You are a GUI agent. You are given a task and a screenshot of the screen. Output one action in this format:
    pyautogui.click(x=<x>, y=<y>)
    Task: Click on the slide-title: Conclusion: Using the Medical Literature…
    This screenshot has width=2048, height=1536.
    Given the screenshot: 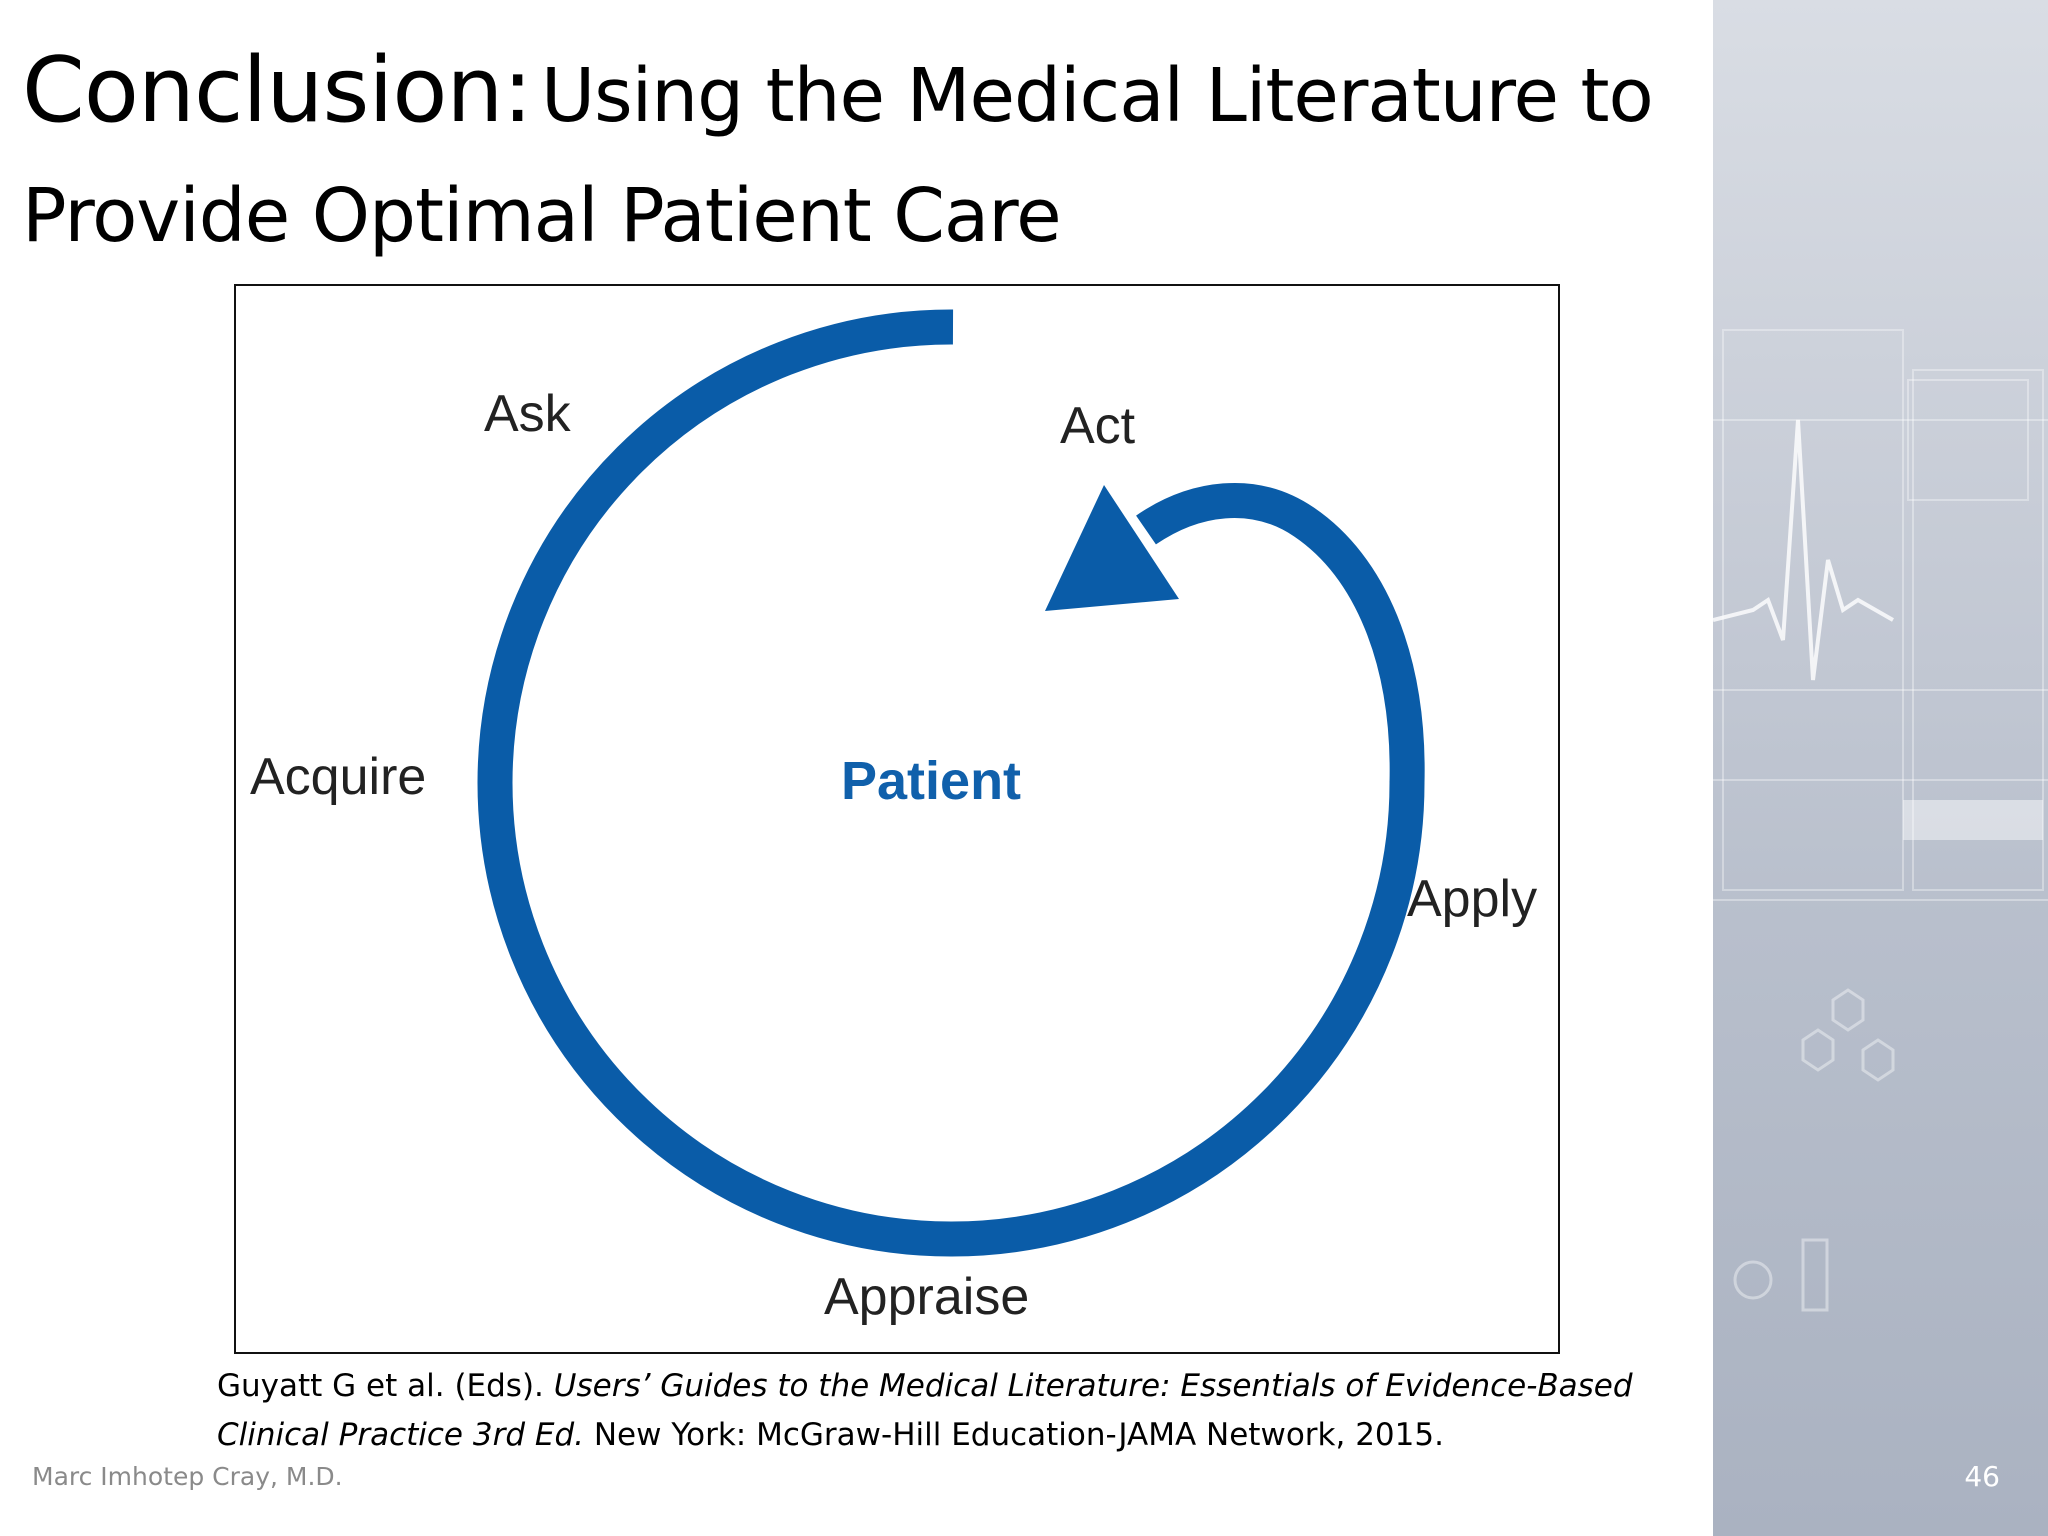 What is the action you would take?
    pyautogui.click(x=862, y=160)
    